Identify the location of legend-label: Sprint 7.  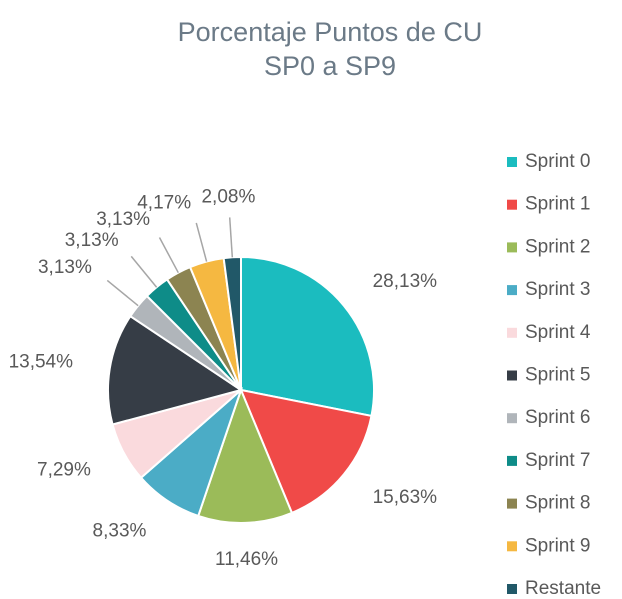
(557, 460).